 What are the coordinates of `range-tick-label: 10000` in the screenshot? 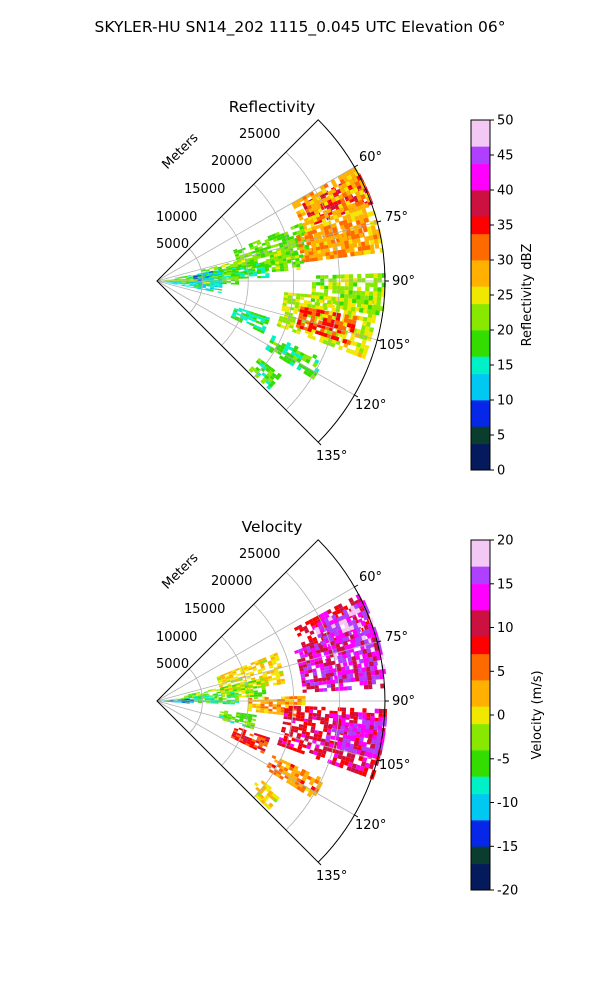 It's located at (176, 217).